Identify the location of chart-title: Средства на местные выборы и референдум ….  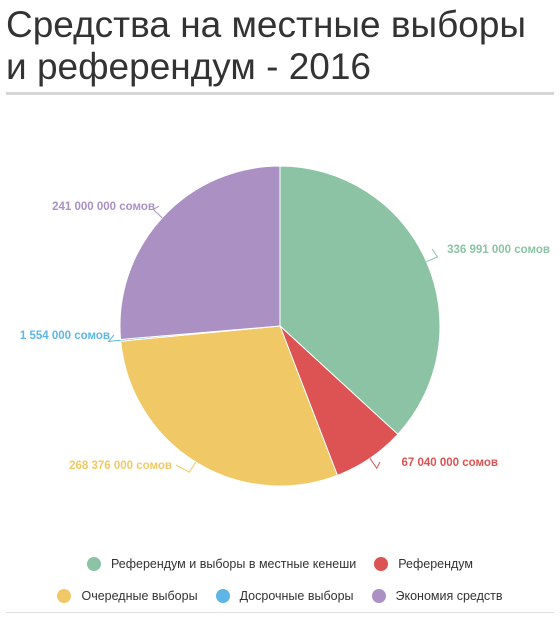
(266, 45).